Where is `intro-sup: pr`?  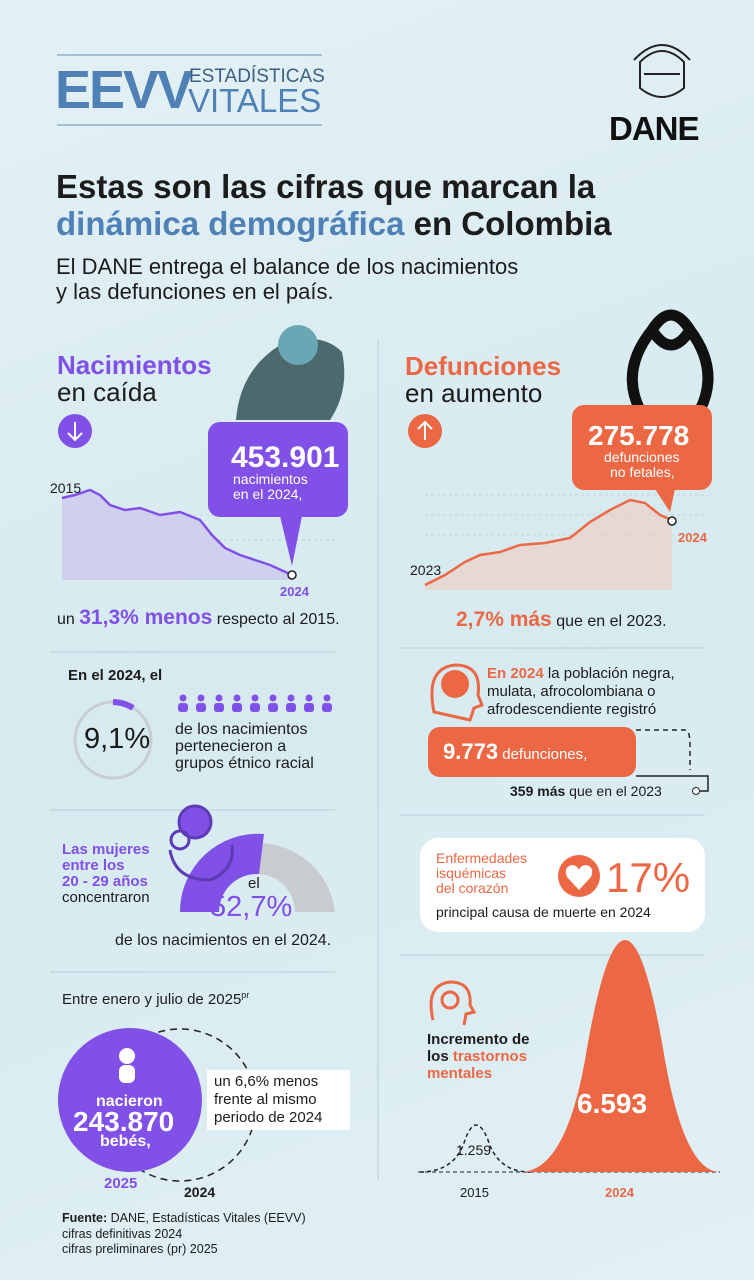 intro-sup: pr is located at coordinates (245, 995).